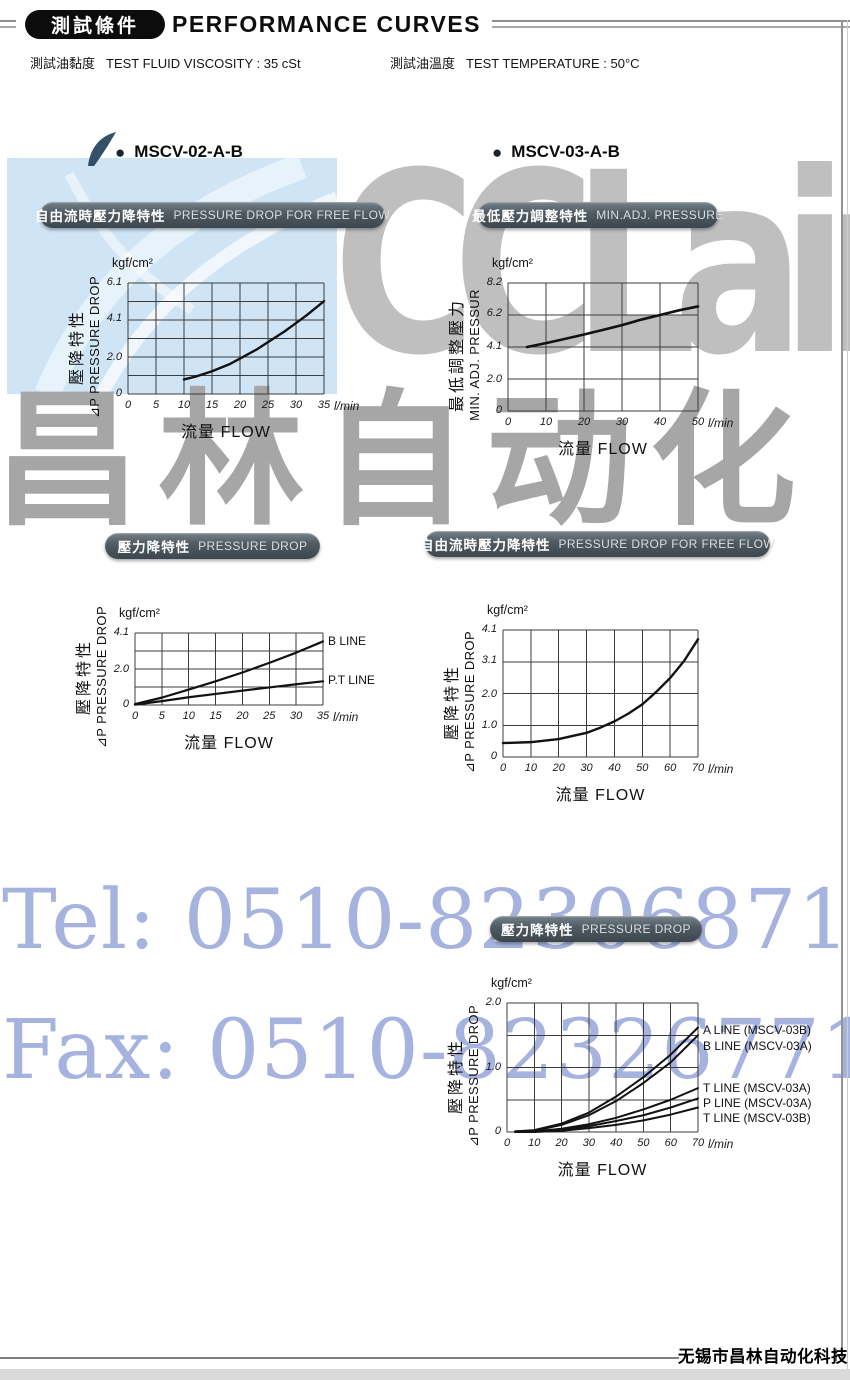 The image size is (850, 1380). I want to click on watermark-leaf-icon, so click(102, 149).